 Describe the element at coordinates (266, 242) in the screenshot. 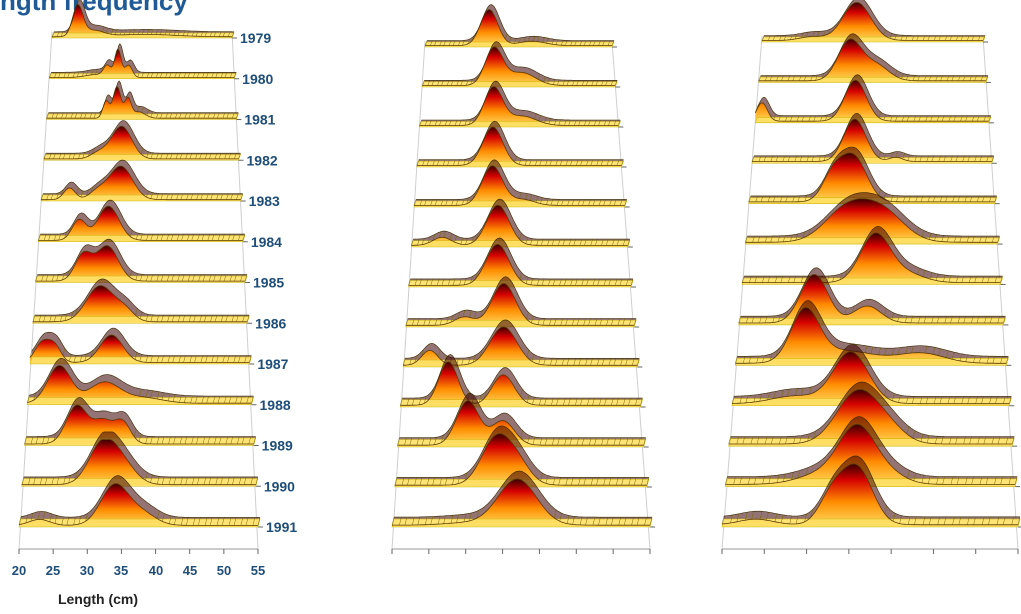

I see `year-label: 1984` at that location.